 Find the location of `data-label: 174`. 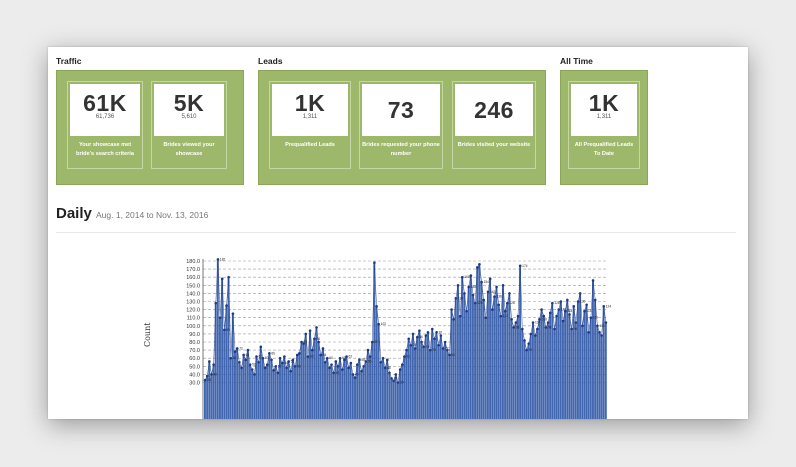

data-label: 174 is located at coordinates (525, 266).